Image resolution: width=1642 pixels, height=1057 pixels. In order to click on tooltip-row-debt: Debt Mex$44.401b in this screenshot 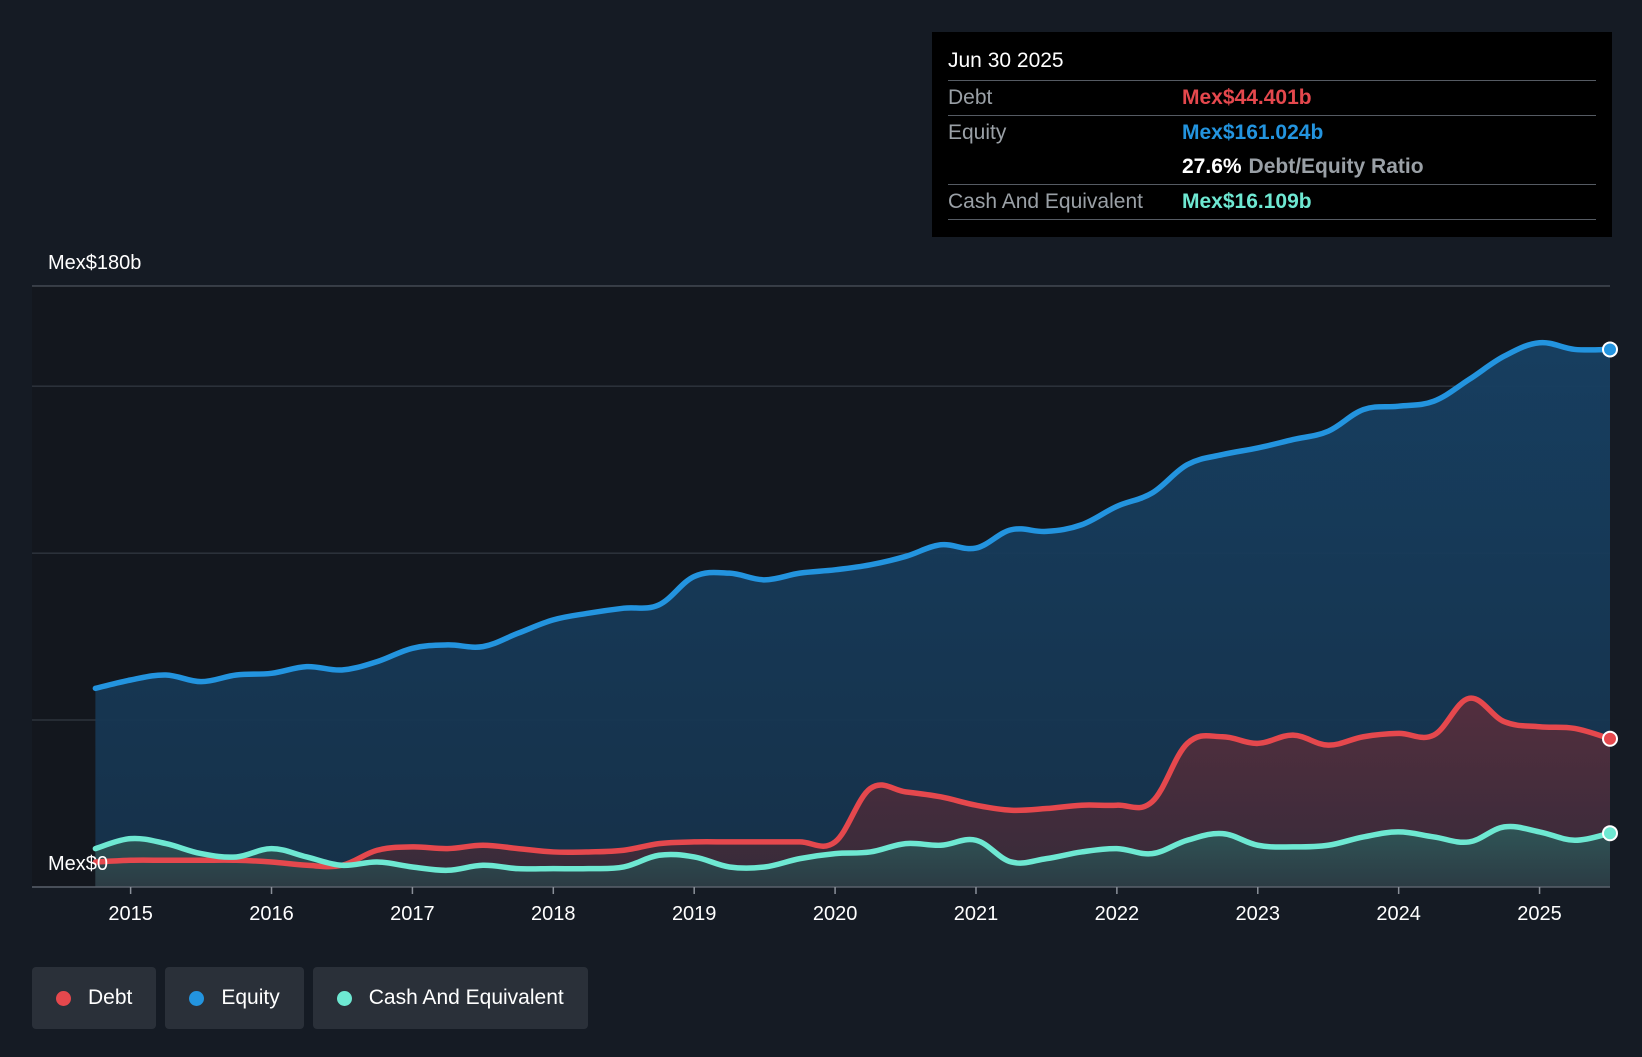, I will do `click(1272, 98)`.